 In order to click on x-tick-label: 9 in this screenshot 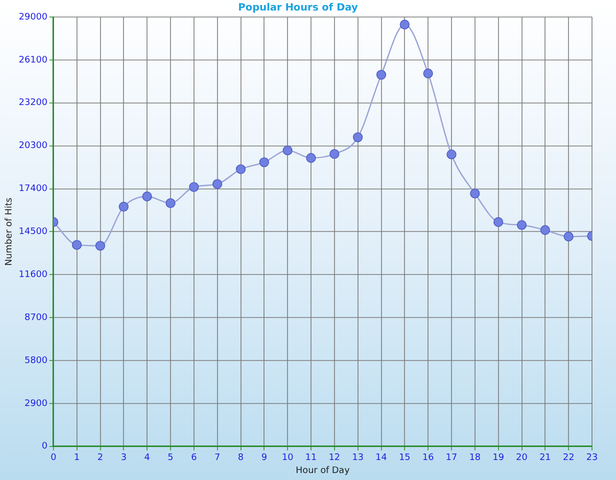, I will do `click(264, 458)`.